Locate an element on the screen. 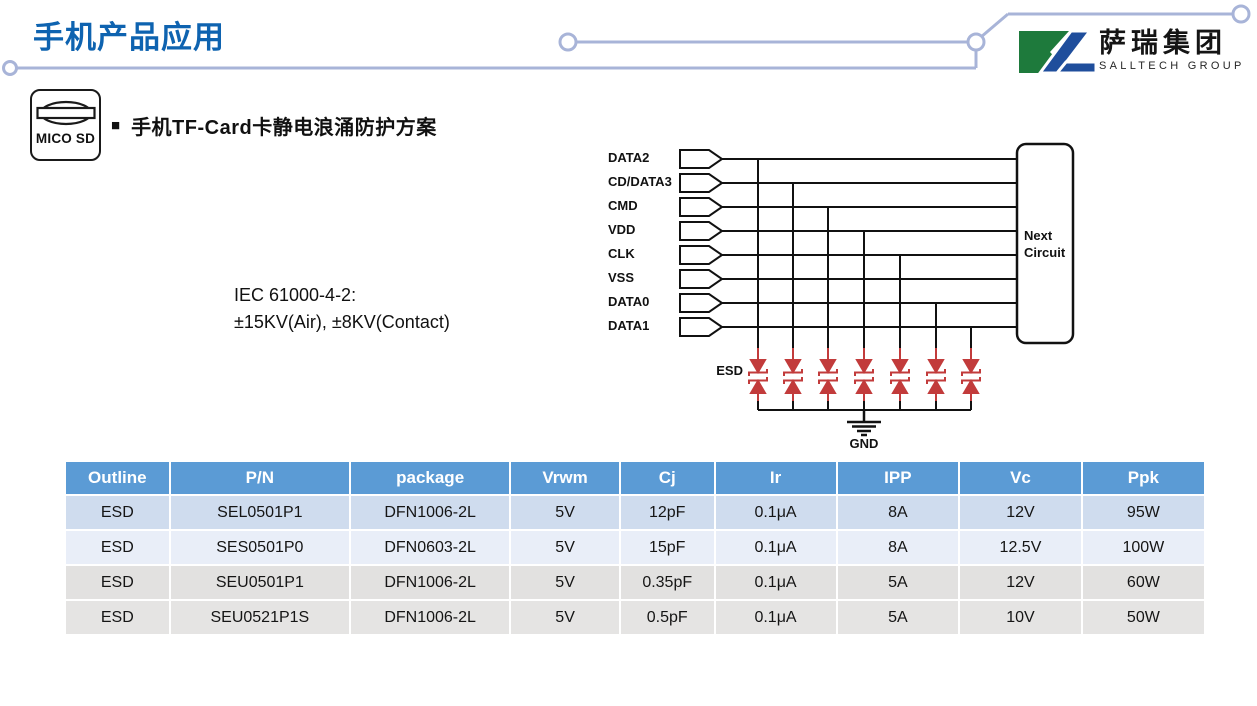  section-heading: ■ 手机TF-Card卡静电浪涌防护方案 is located at coordinates (274, 125).